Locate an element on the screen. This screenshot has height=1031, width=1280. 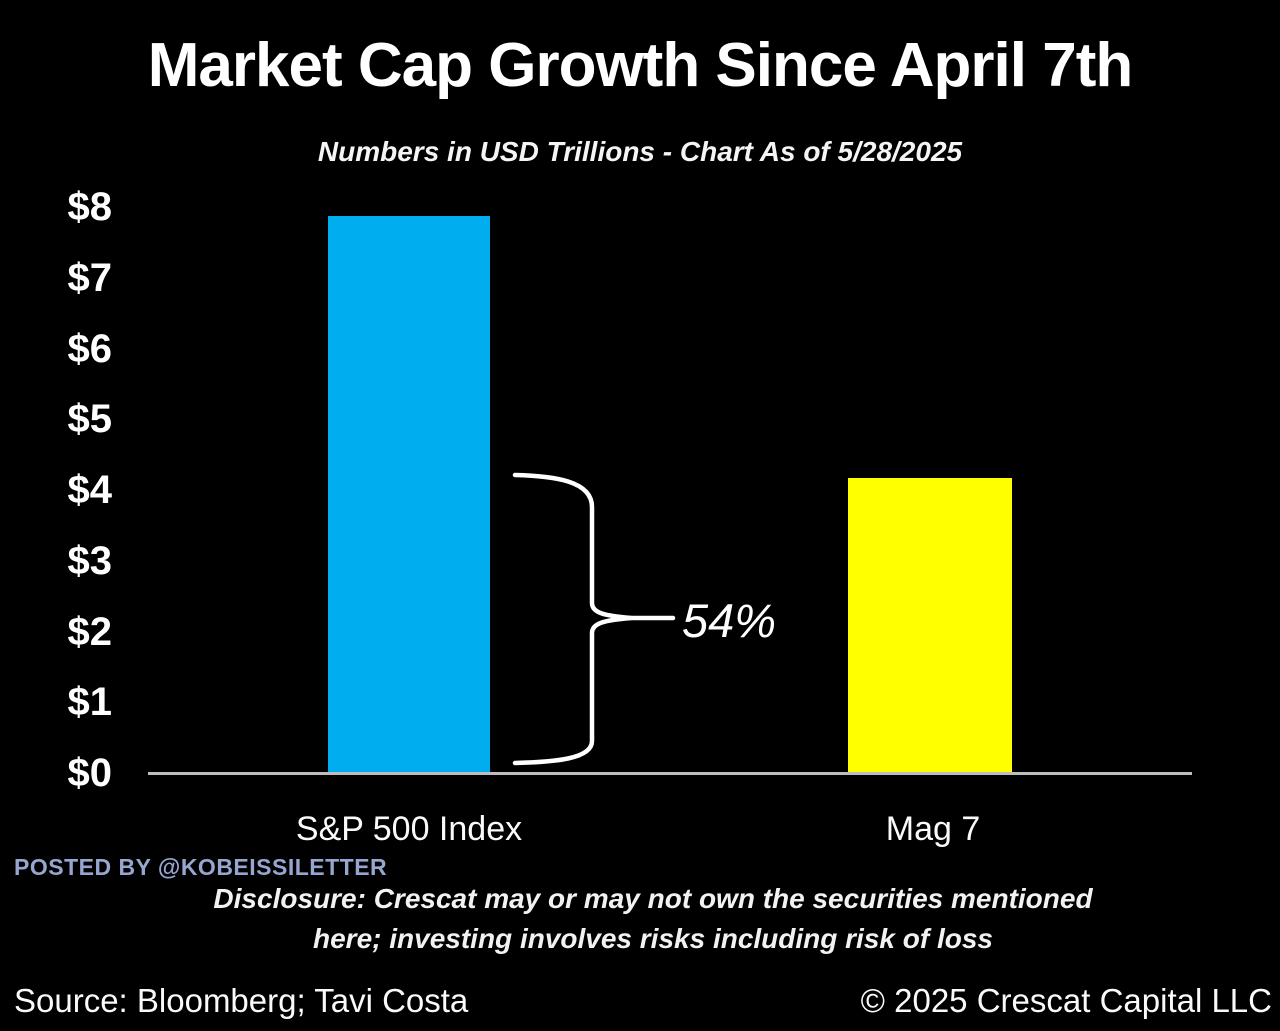
x-label-mag-7: Mag 7 is located at coordinates (933, 829).